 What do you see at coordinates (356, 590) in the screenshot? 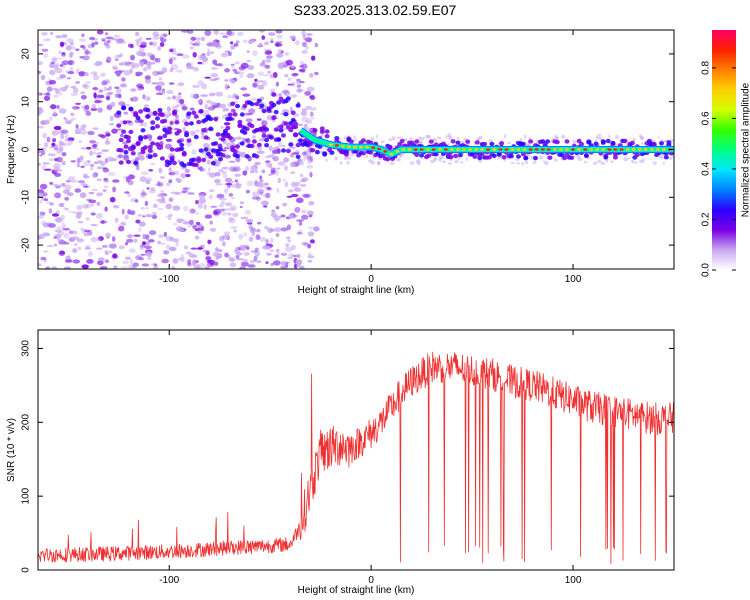
I see `x-axis-label: Height of straight line (km)` at bounding box center [356, 590].